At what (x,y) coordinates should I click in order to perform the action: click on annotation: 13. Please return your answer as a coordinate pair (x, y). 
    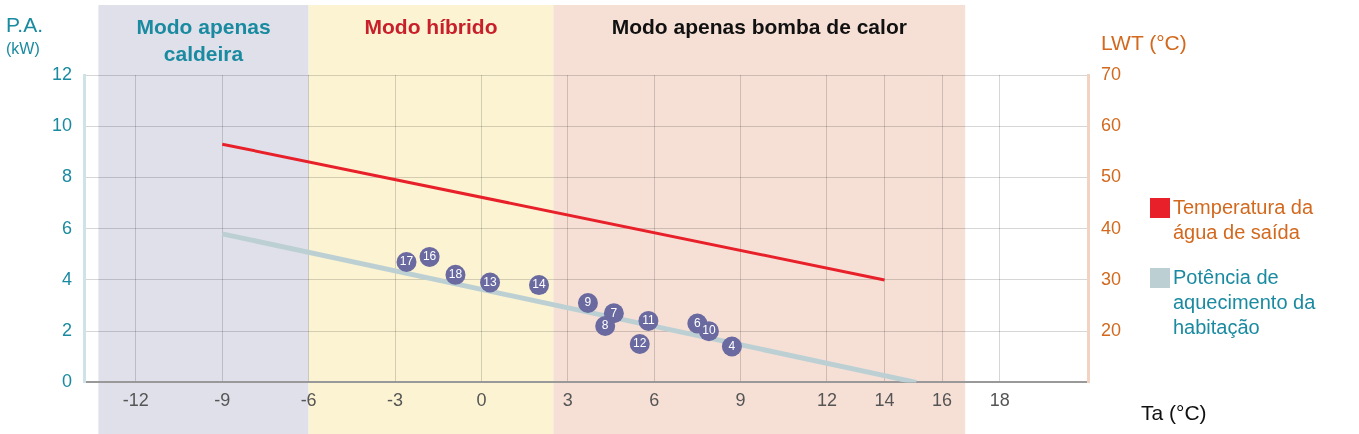
    Looking at the image, I should click on (490, 281).